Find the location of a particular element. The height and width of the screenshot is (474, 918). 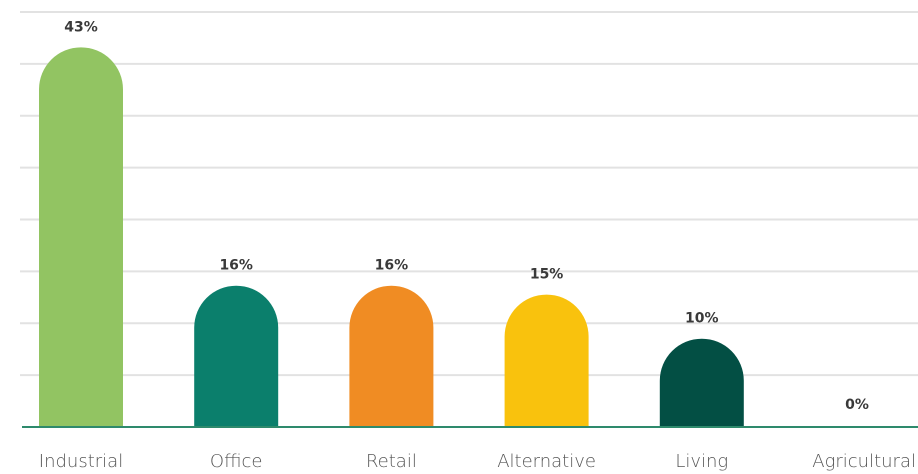

value-label-agricultural: 0% is located at coordinates (857, 405).